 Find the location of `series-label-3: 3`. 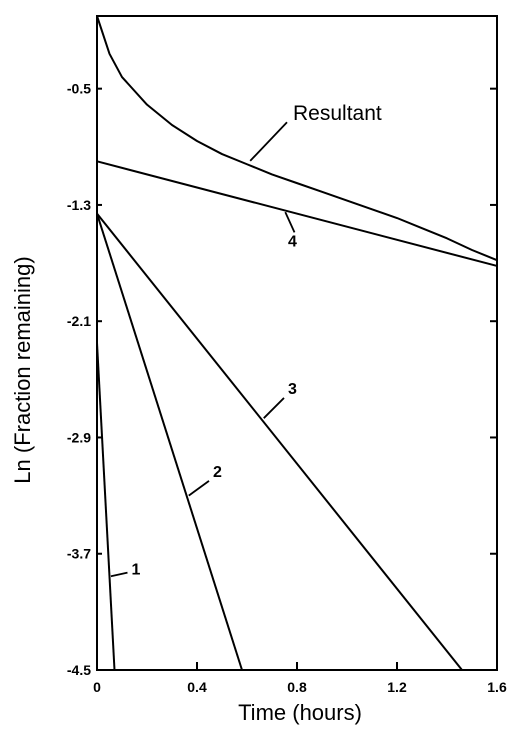

series-label-3: 3 is located at coordinates (292, 389).